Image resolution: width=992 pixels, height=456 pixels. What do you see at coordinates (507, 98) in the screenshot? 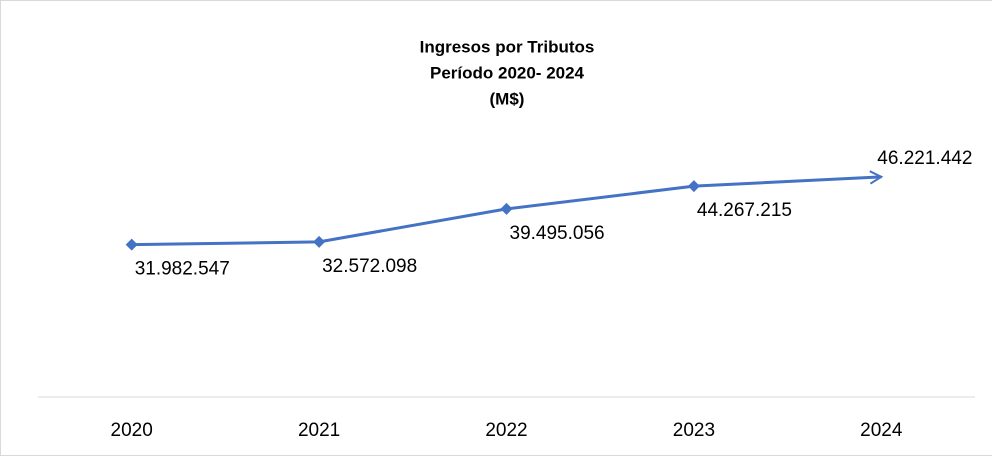
I see `unit-label: (M$)` at bounding box center [507, 98].